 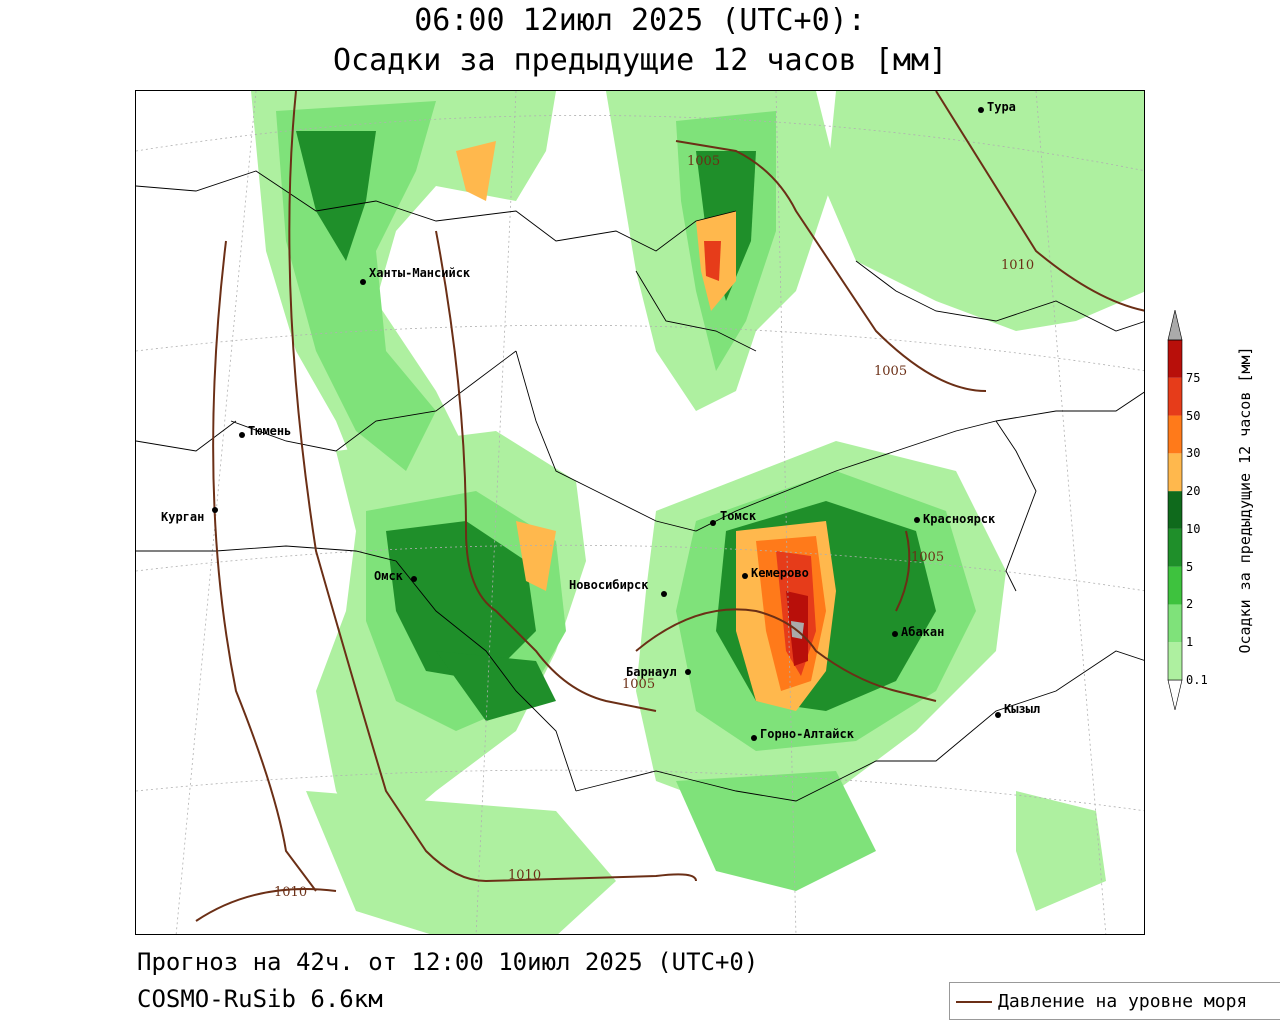 What do you see at coordinates (1175, 694) in the screenshot?
I see `colorbar-min-triangle` at bounding box center [1175, 694].